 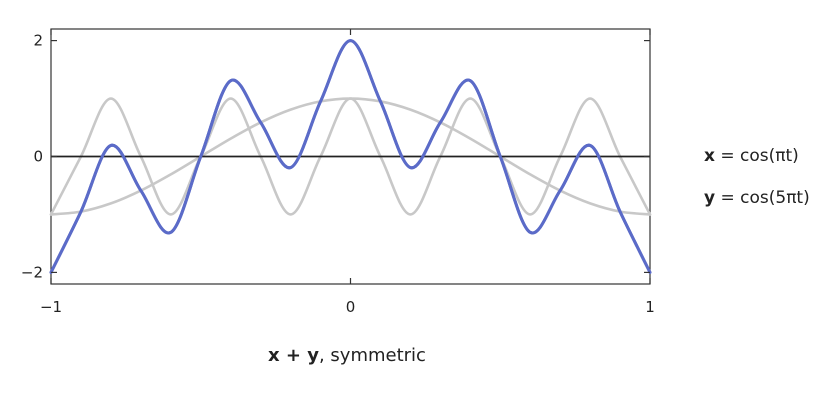 What do you see at coordinates (710, 198) in the screenshot?
I see `legend-y-symbol: y` at bounding box center [710, 198].